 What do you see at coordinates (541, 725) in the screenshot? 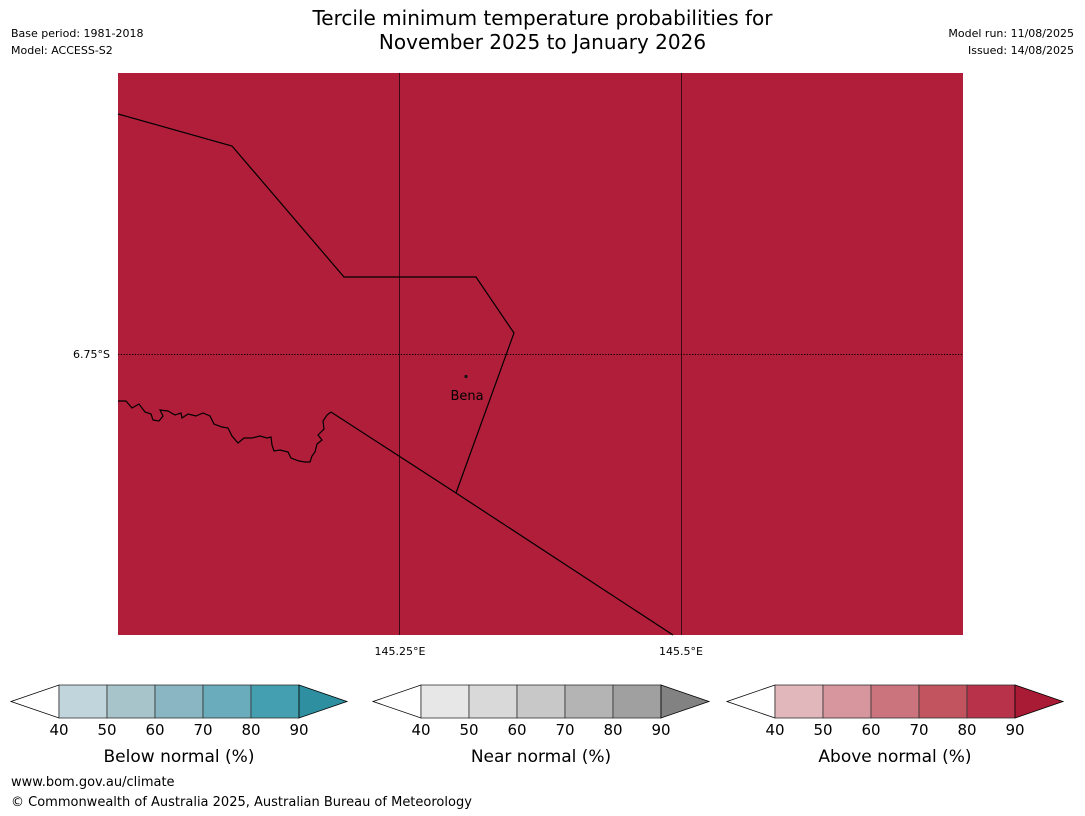
I see `legend-near-normal: 40 50 60 70 80 90 Near normal (%)` at bounding box center [541, 725].